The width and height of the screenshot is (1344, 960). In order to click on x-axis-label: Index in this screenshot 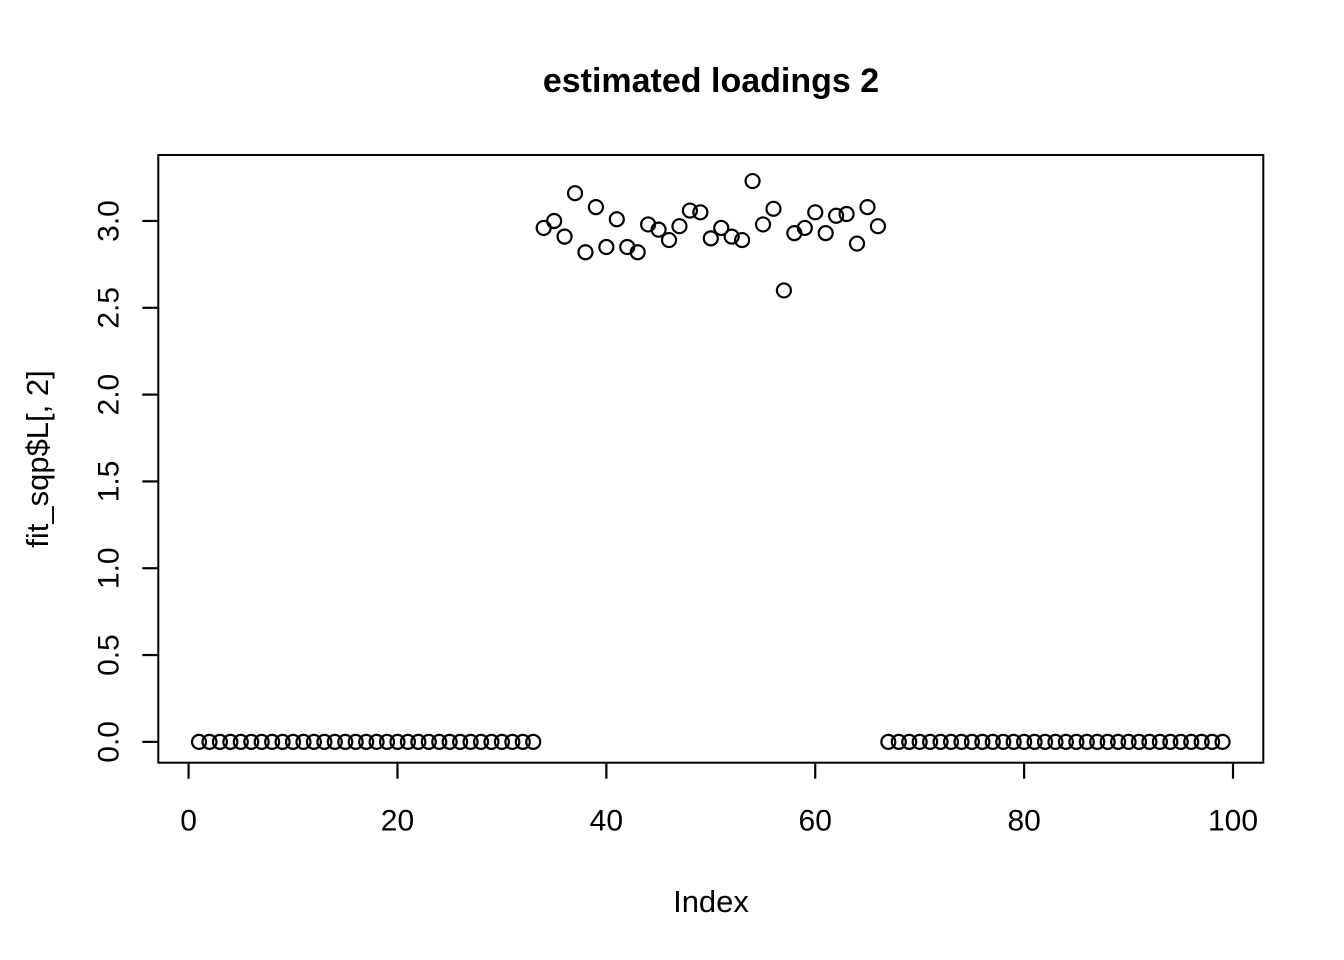, I will do `click(711, 901)`.